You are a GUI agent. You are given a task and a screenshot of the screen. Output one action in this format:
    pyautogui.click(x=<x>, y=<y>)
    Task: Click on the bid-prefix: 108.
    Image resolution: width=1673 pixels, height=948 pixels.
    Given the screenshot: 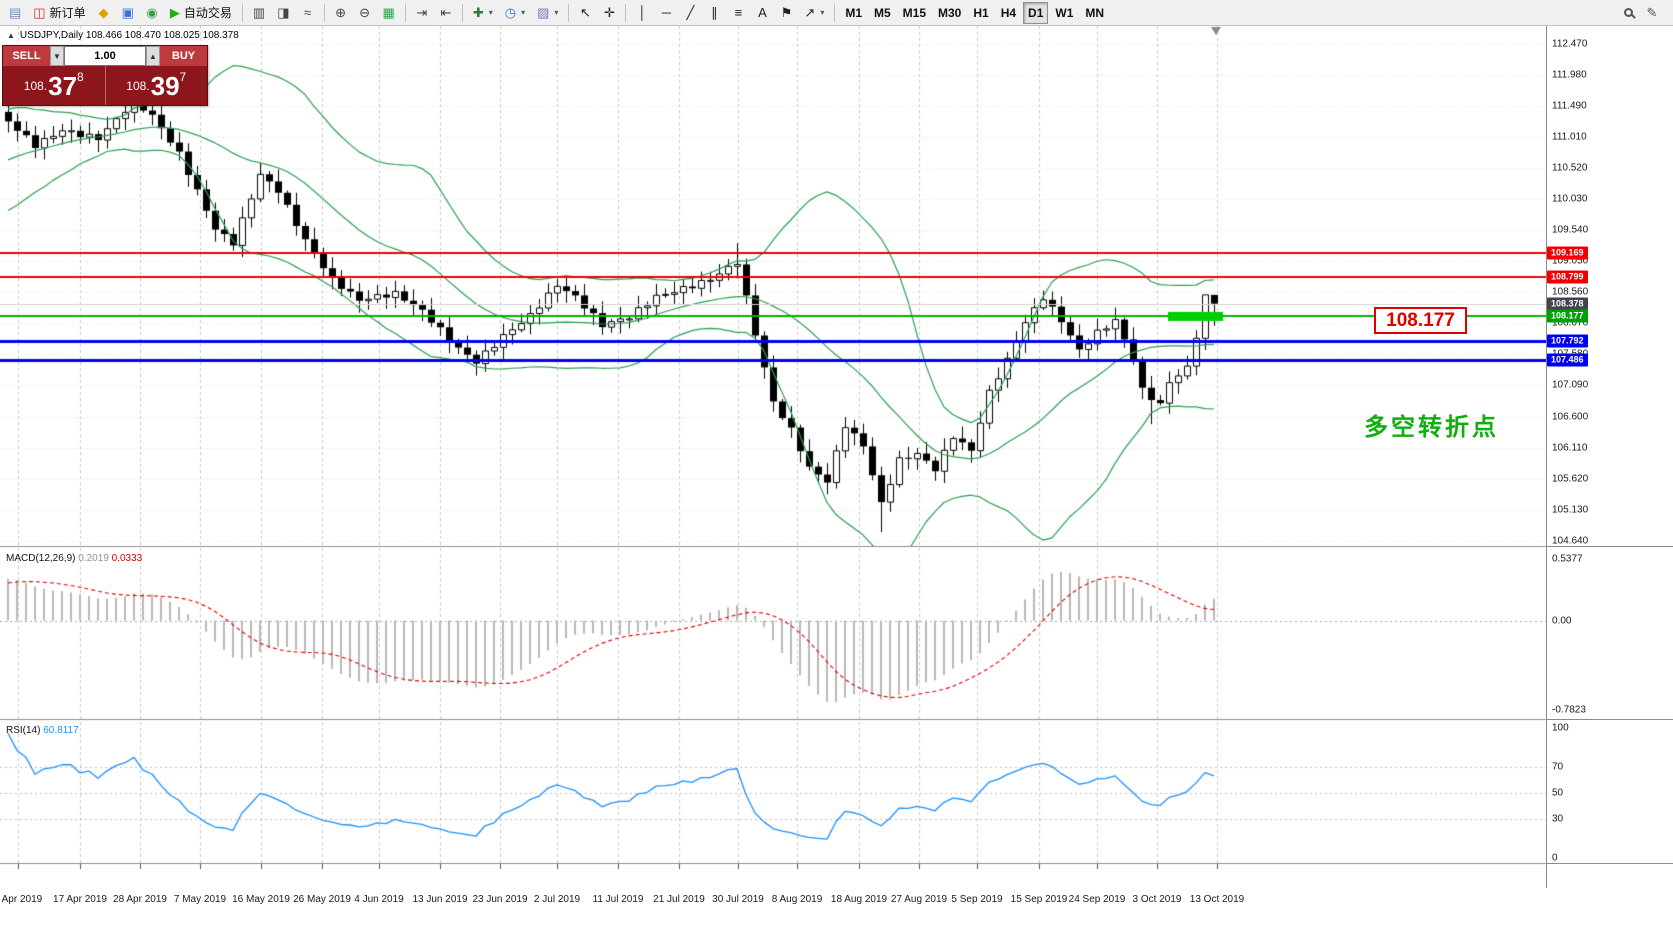 What is the action you would take?
    pyautogui.click(x=35, y=85)
    